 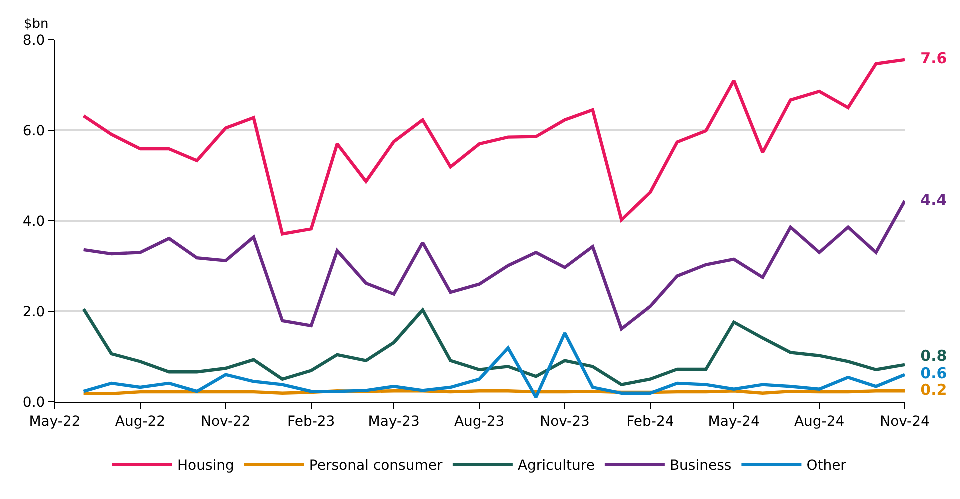 What do you see at coordinates (394, 422) in the screenshot?
I see `x-tick-label: May-23` at bounding box center [394, 422].